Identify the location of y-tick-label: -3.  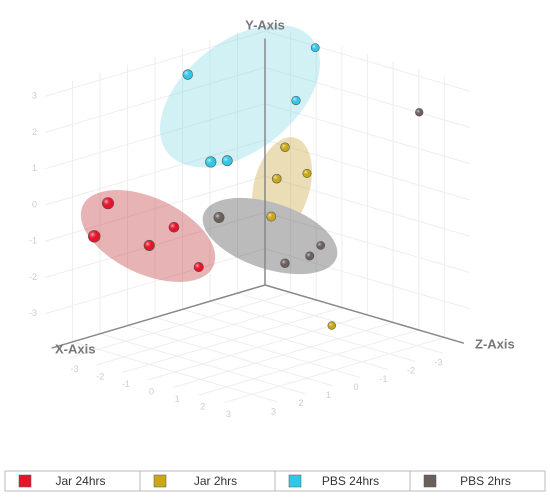
(33, 313).